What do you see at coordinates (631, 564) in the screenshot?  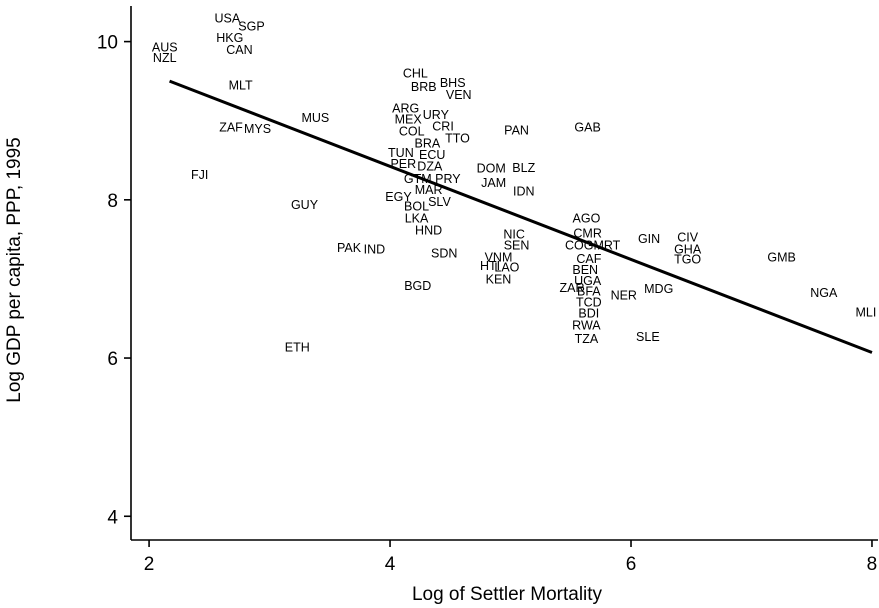 I see `x-tick-label: 6` at bounding box center [631, 564].